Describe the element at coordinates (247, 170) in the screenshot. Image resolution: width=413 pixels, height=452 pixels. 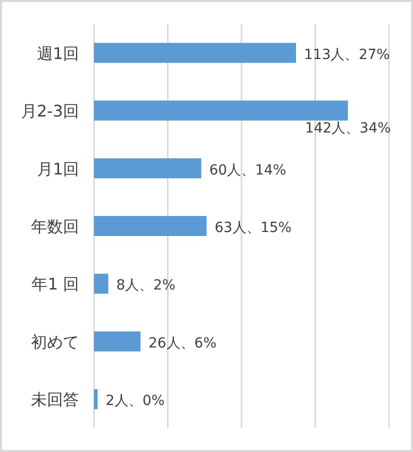
I see `data-label: 60人、14%` at that location.